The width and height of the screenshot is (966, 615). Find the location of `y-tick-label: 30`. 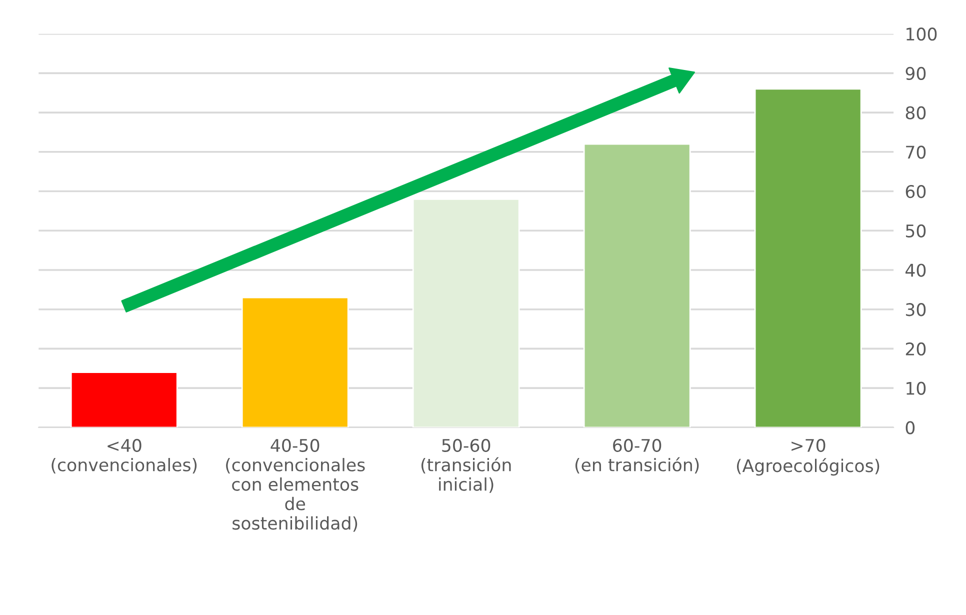

y-tick-label: 30 is located at coordinates (916, 309).